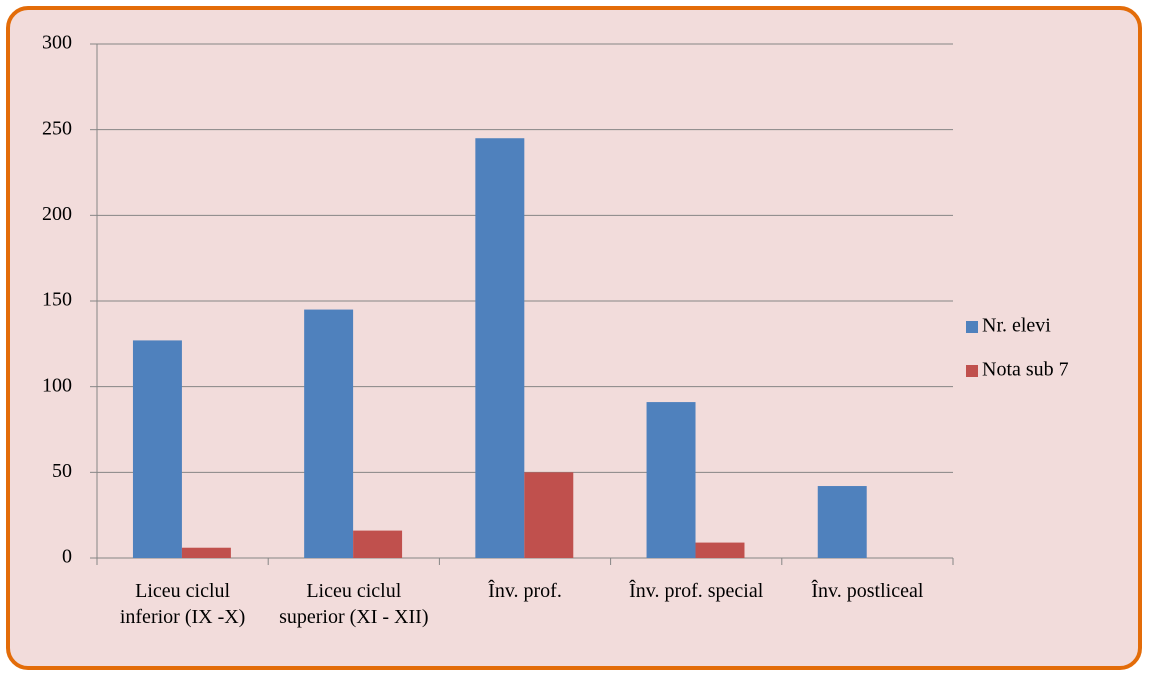 This screenshot has height=680, width=1152. Describe the element at coordinates (57, 128) in the screenshot. I see `y-tick-label: 250` at that location.